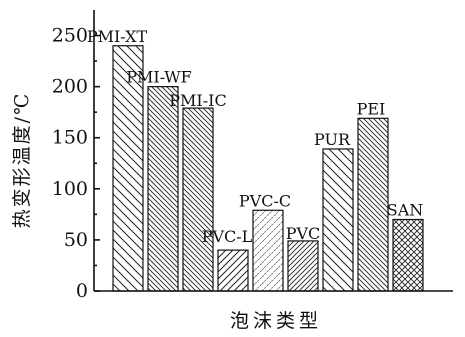 The image size is (465, 337). Describe the element at coordinates (197, 100) in the screenshot. I see `bar-label-pmi-ic: PMI-IC` at that location.